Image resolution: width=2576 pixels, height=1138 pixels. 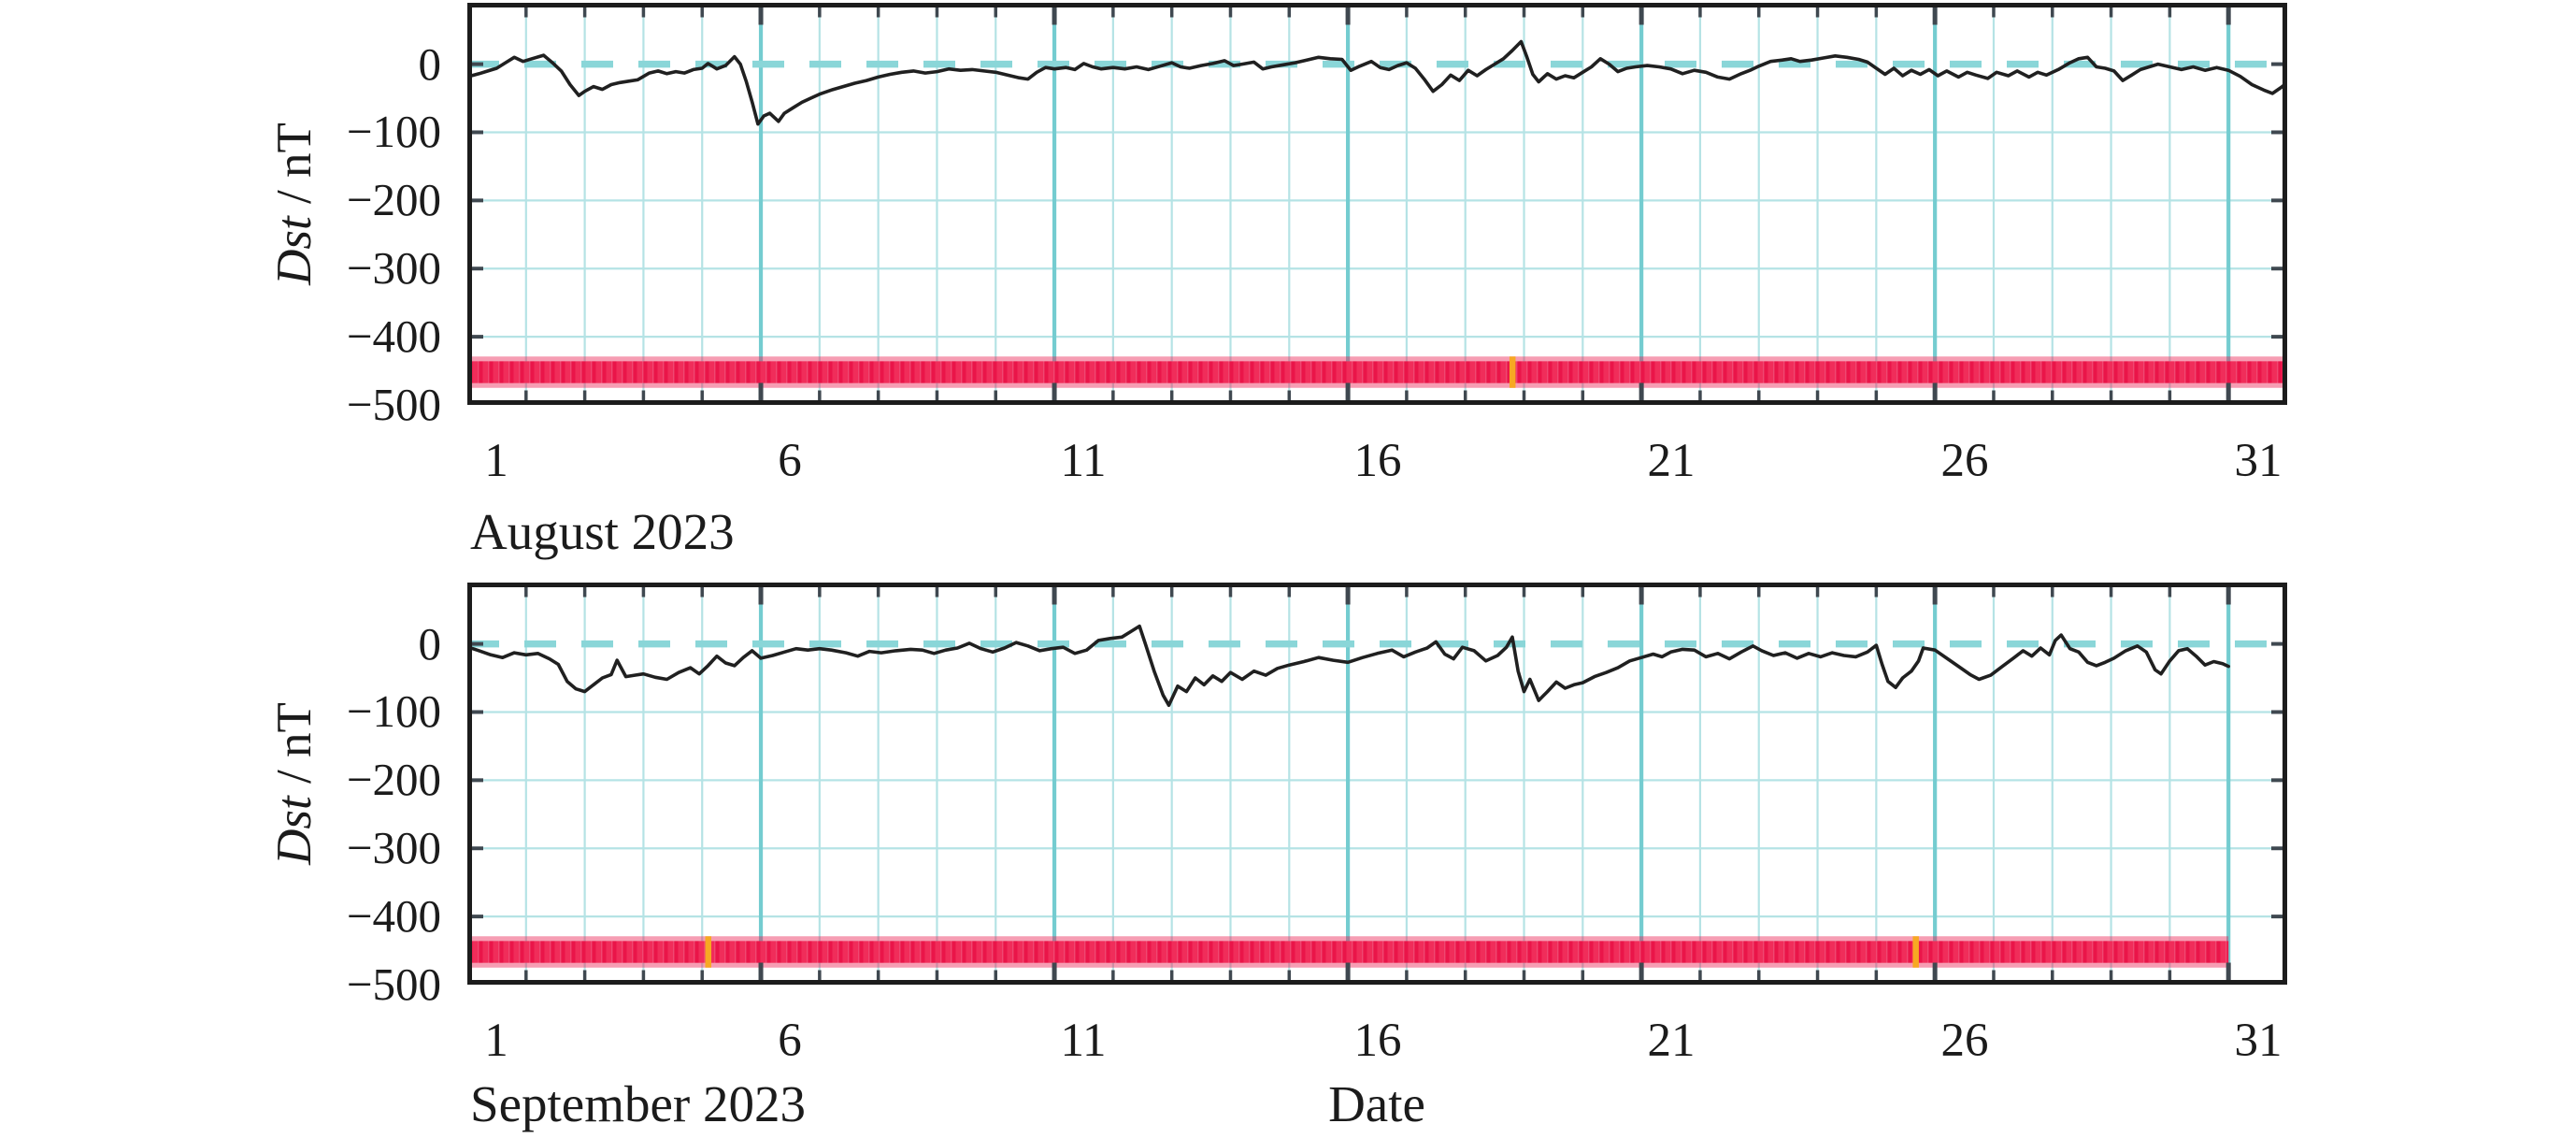 I want to click on x-axis-title: Date, so click(x=1376, y=1104).